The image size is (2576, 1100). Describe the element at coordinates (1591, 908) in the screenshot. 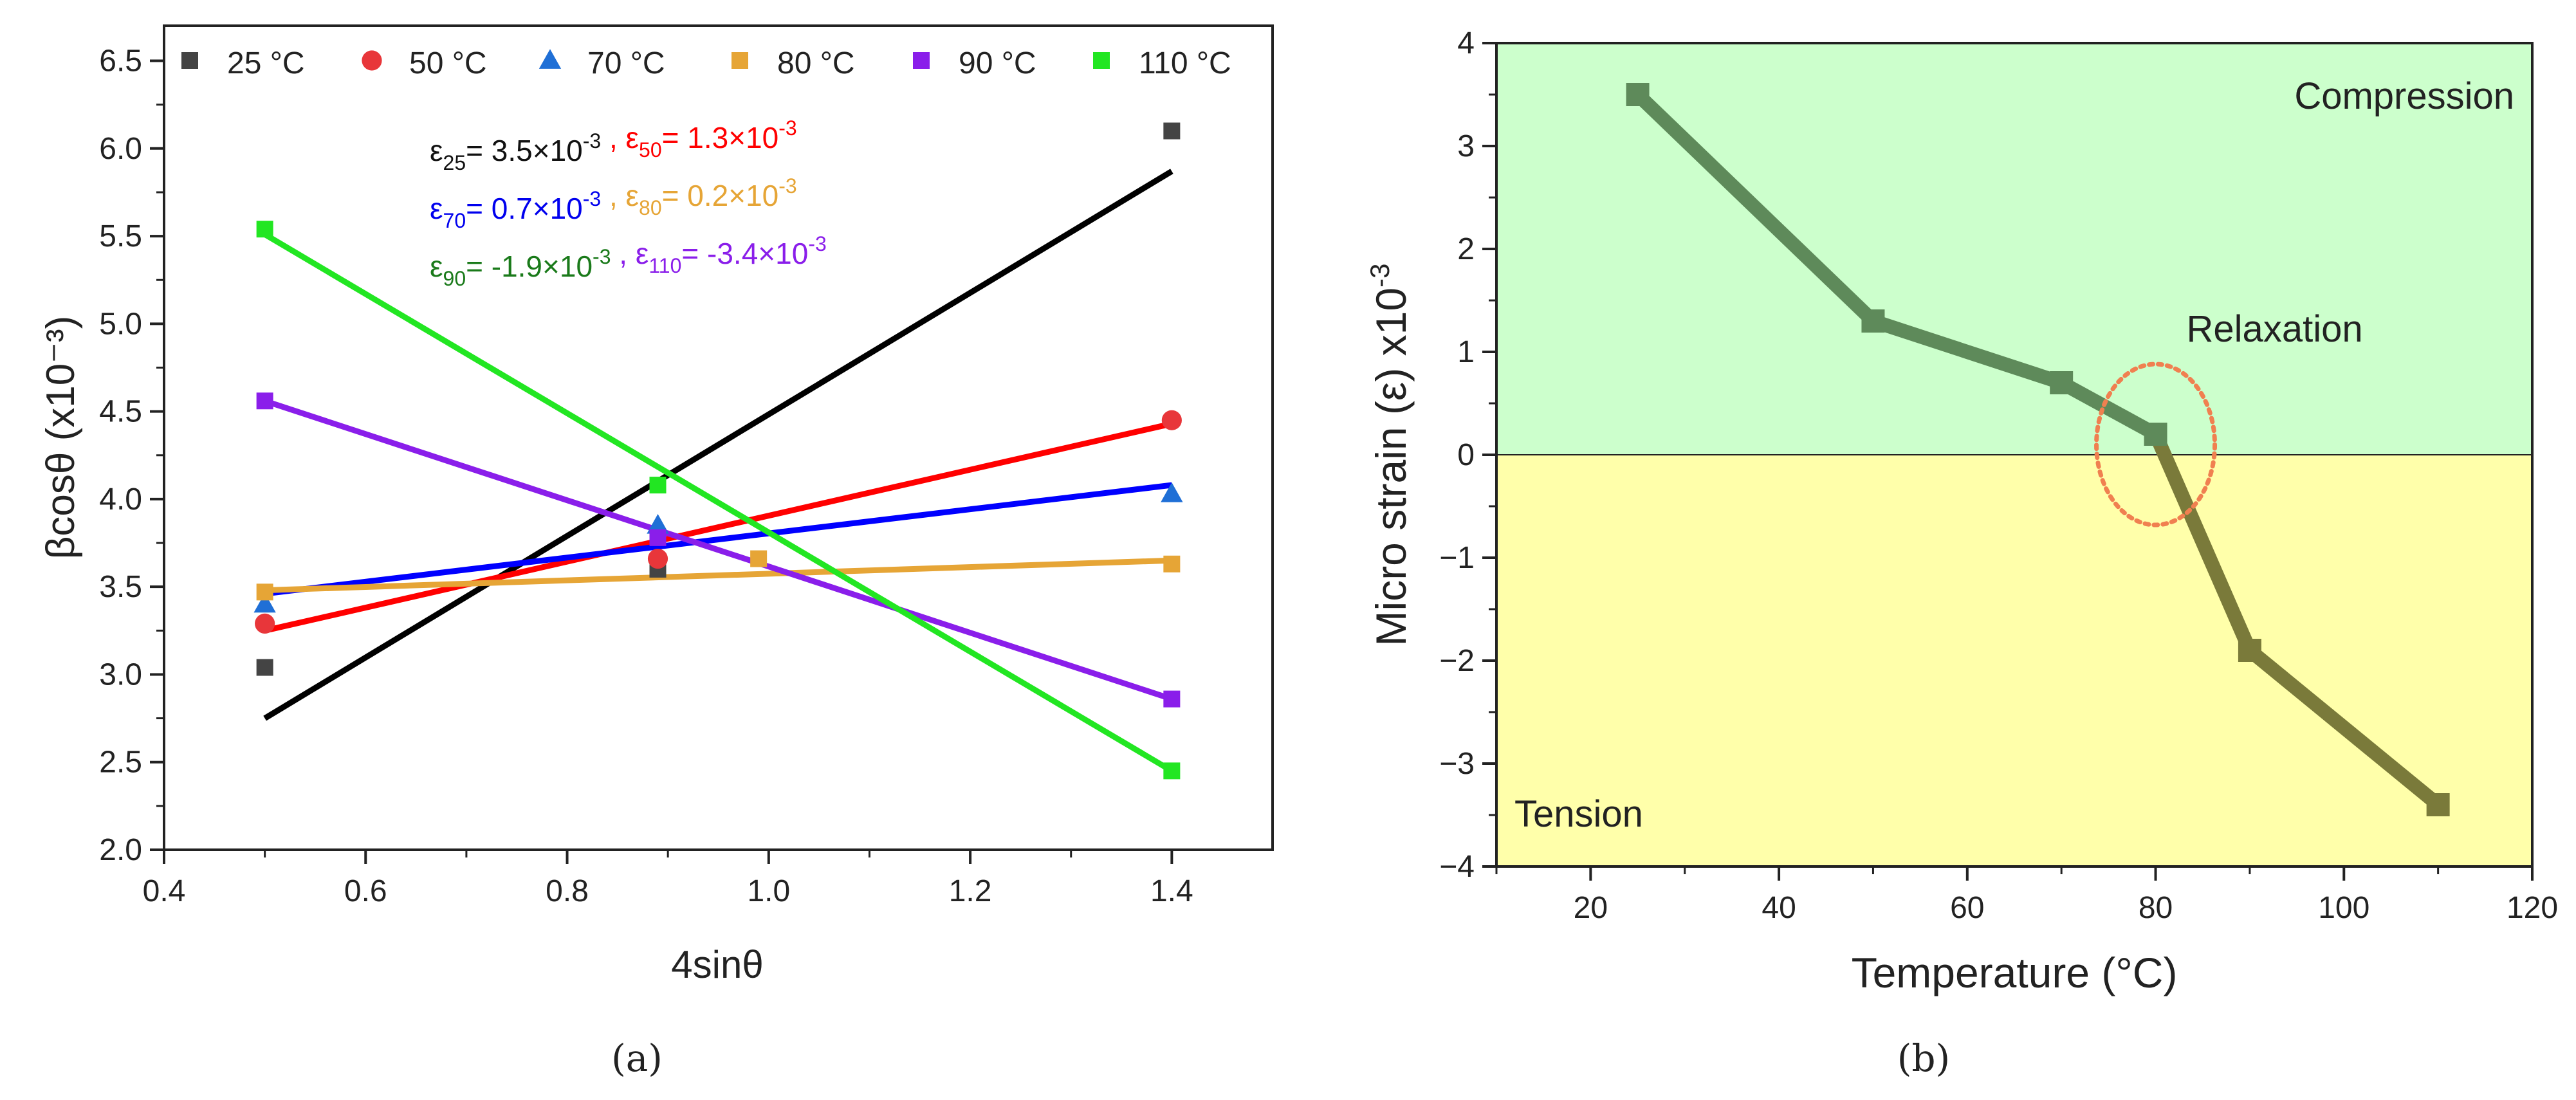

I see `b-x-tick-label: 20` at that location.